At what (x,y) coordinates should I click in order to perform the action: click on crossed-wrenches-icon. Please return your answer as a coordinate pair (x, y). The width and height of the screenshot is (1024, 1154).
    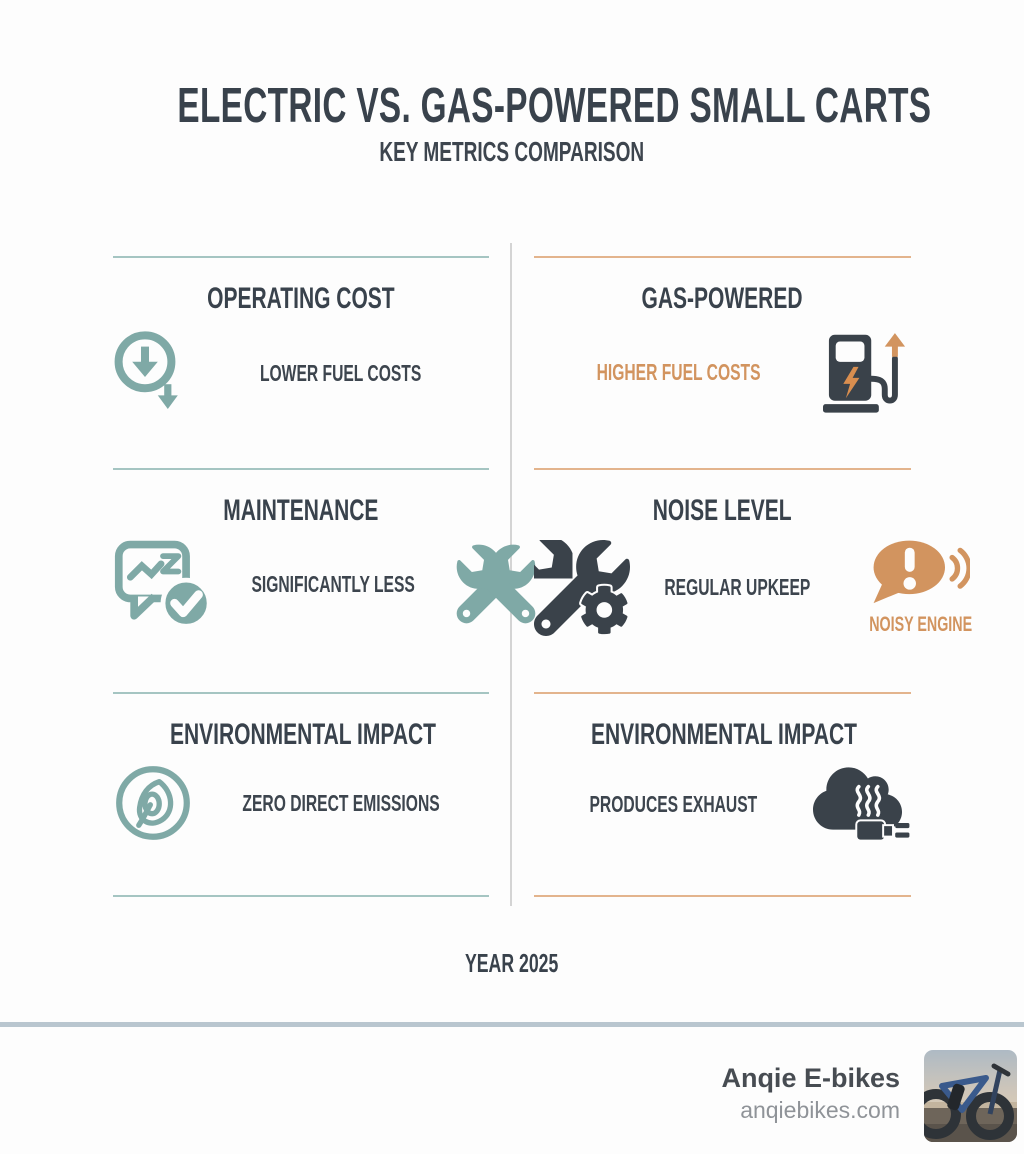
    Looking at the image, I should click on (496, 584).